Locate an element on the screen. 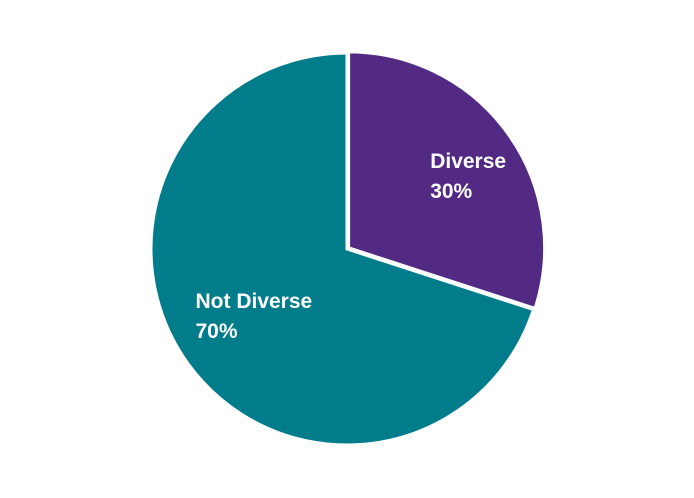 This screenshot has height=498, width=694. slice-category-label: Not Diverse is located at coordinates (254, 301).